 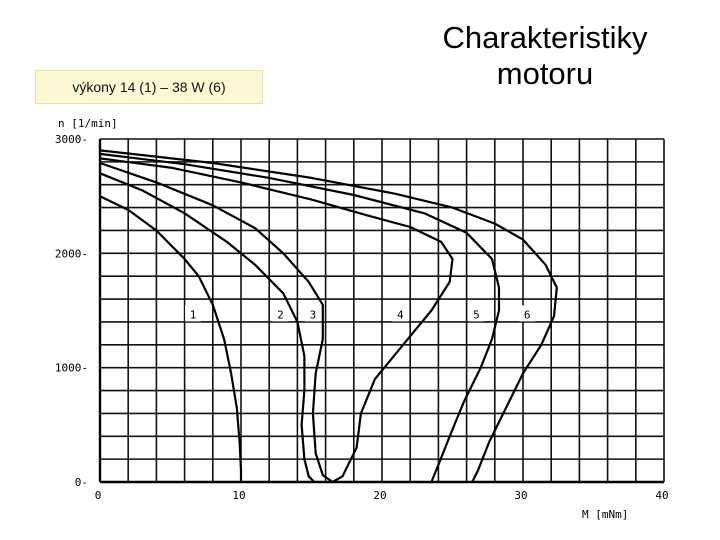 What do you see at coordinates (149, 87) in the screenshot?
I see `power-range-badge: výkony 14 (1) – 38 W (6)` at bounding box center [149, 87].